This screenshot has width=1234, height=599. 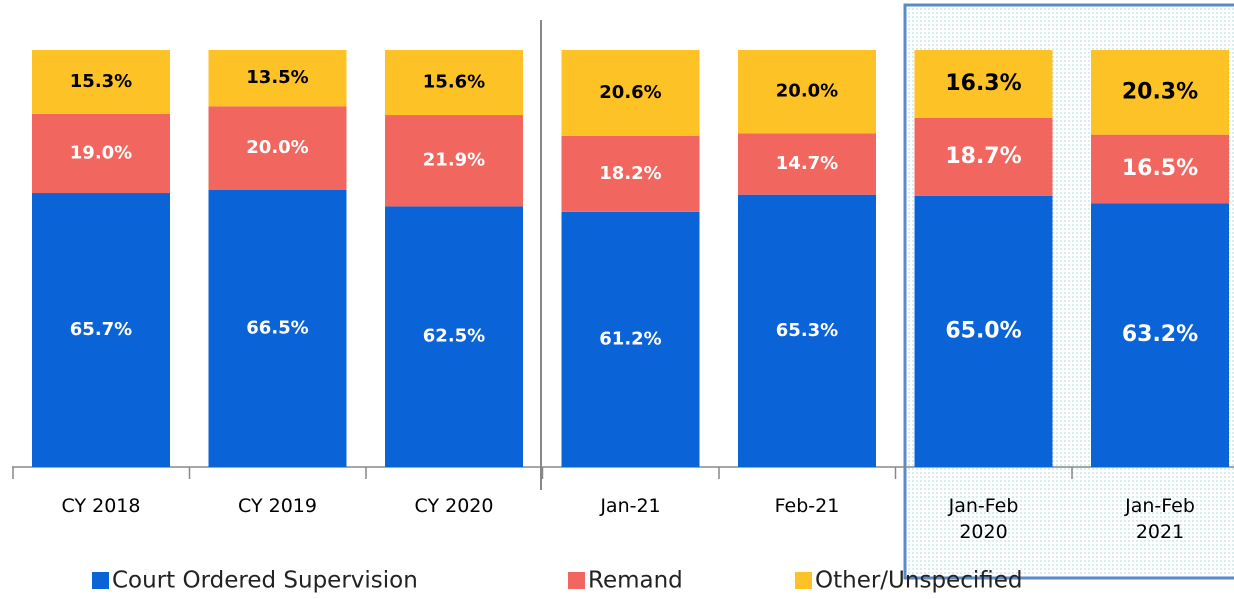 I want to click on value-label: 19.0%, so click(x=101, y=152).